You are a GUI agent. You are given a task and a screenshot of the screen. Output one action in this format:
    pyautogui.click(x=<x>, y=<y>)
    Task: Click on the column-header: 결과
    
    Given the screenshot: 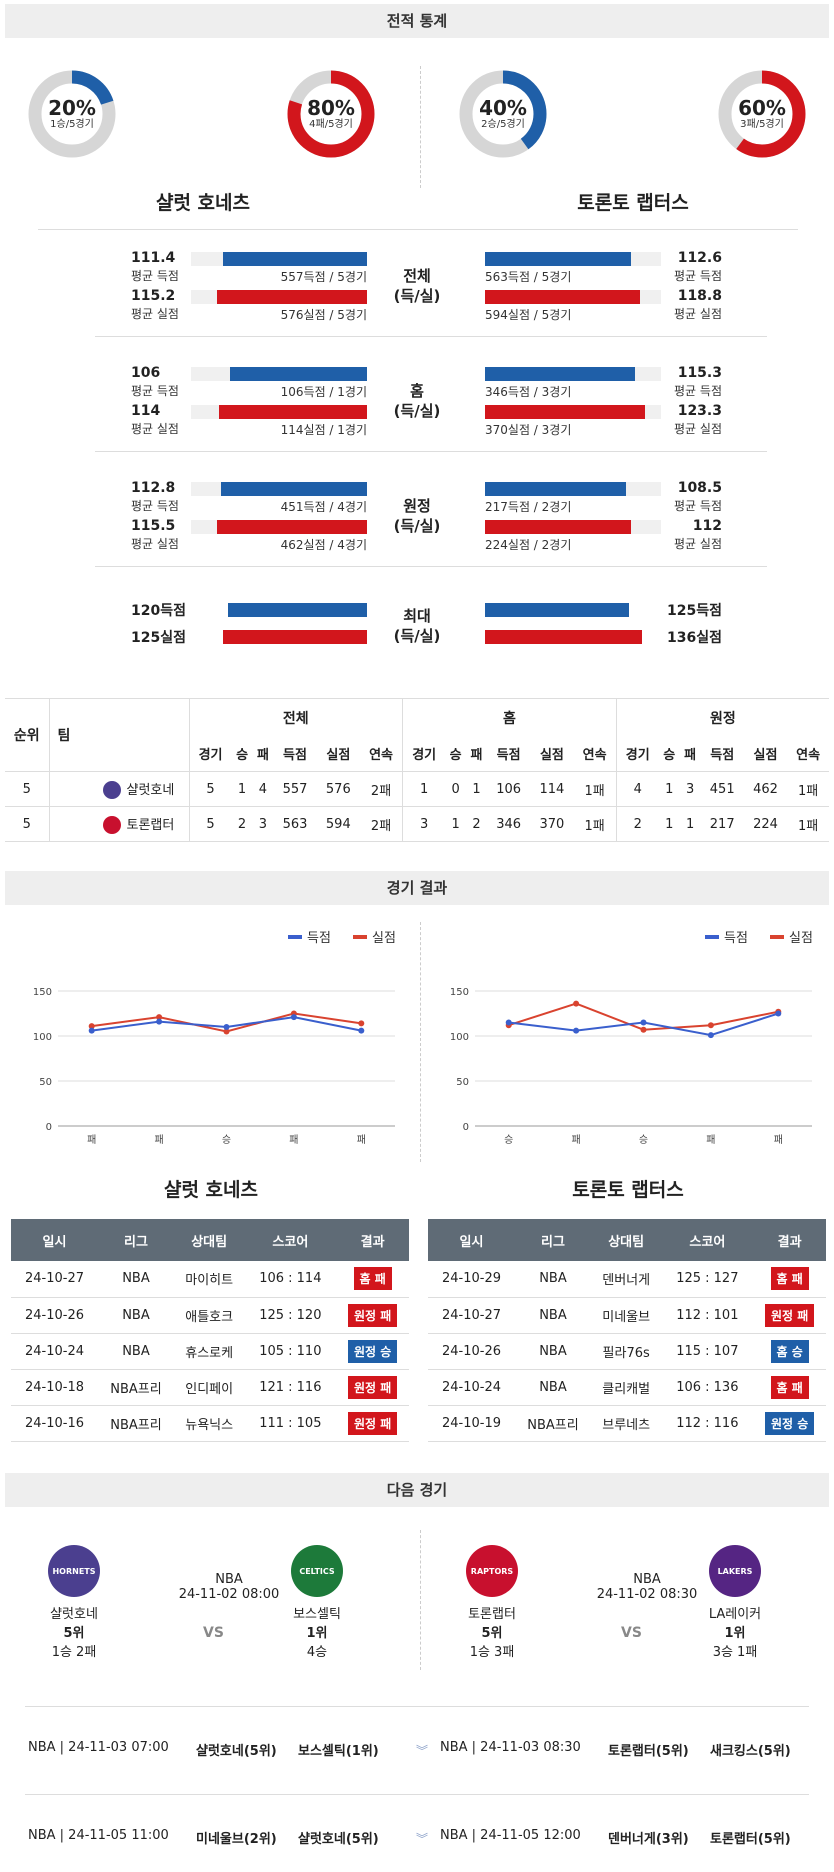 What is the action you would take?
    pyautogui.click(x=789, y=1240)
    